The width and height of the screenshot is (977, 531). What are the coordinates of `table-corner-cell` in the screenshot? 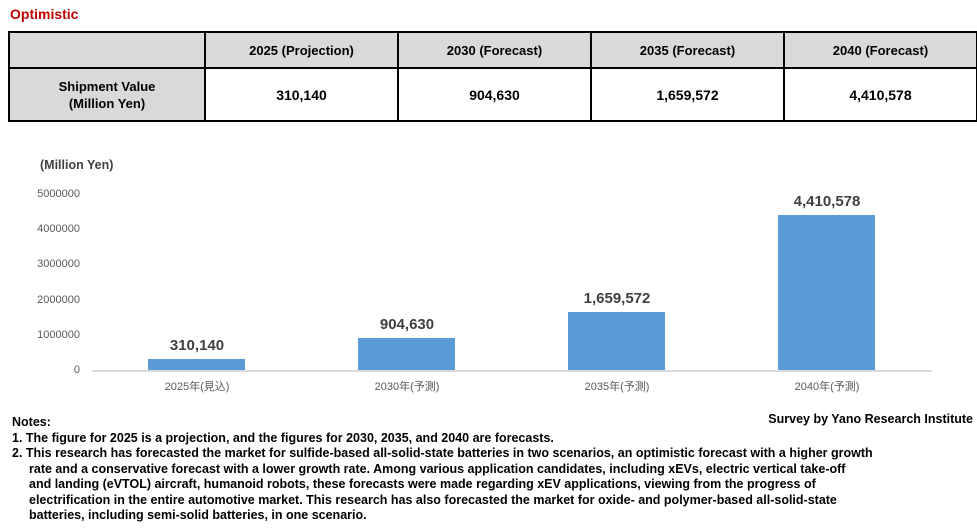 It's located at (107, 50).